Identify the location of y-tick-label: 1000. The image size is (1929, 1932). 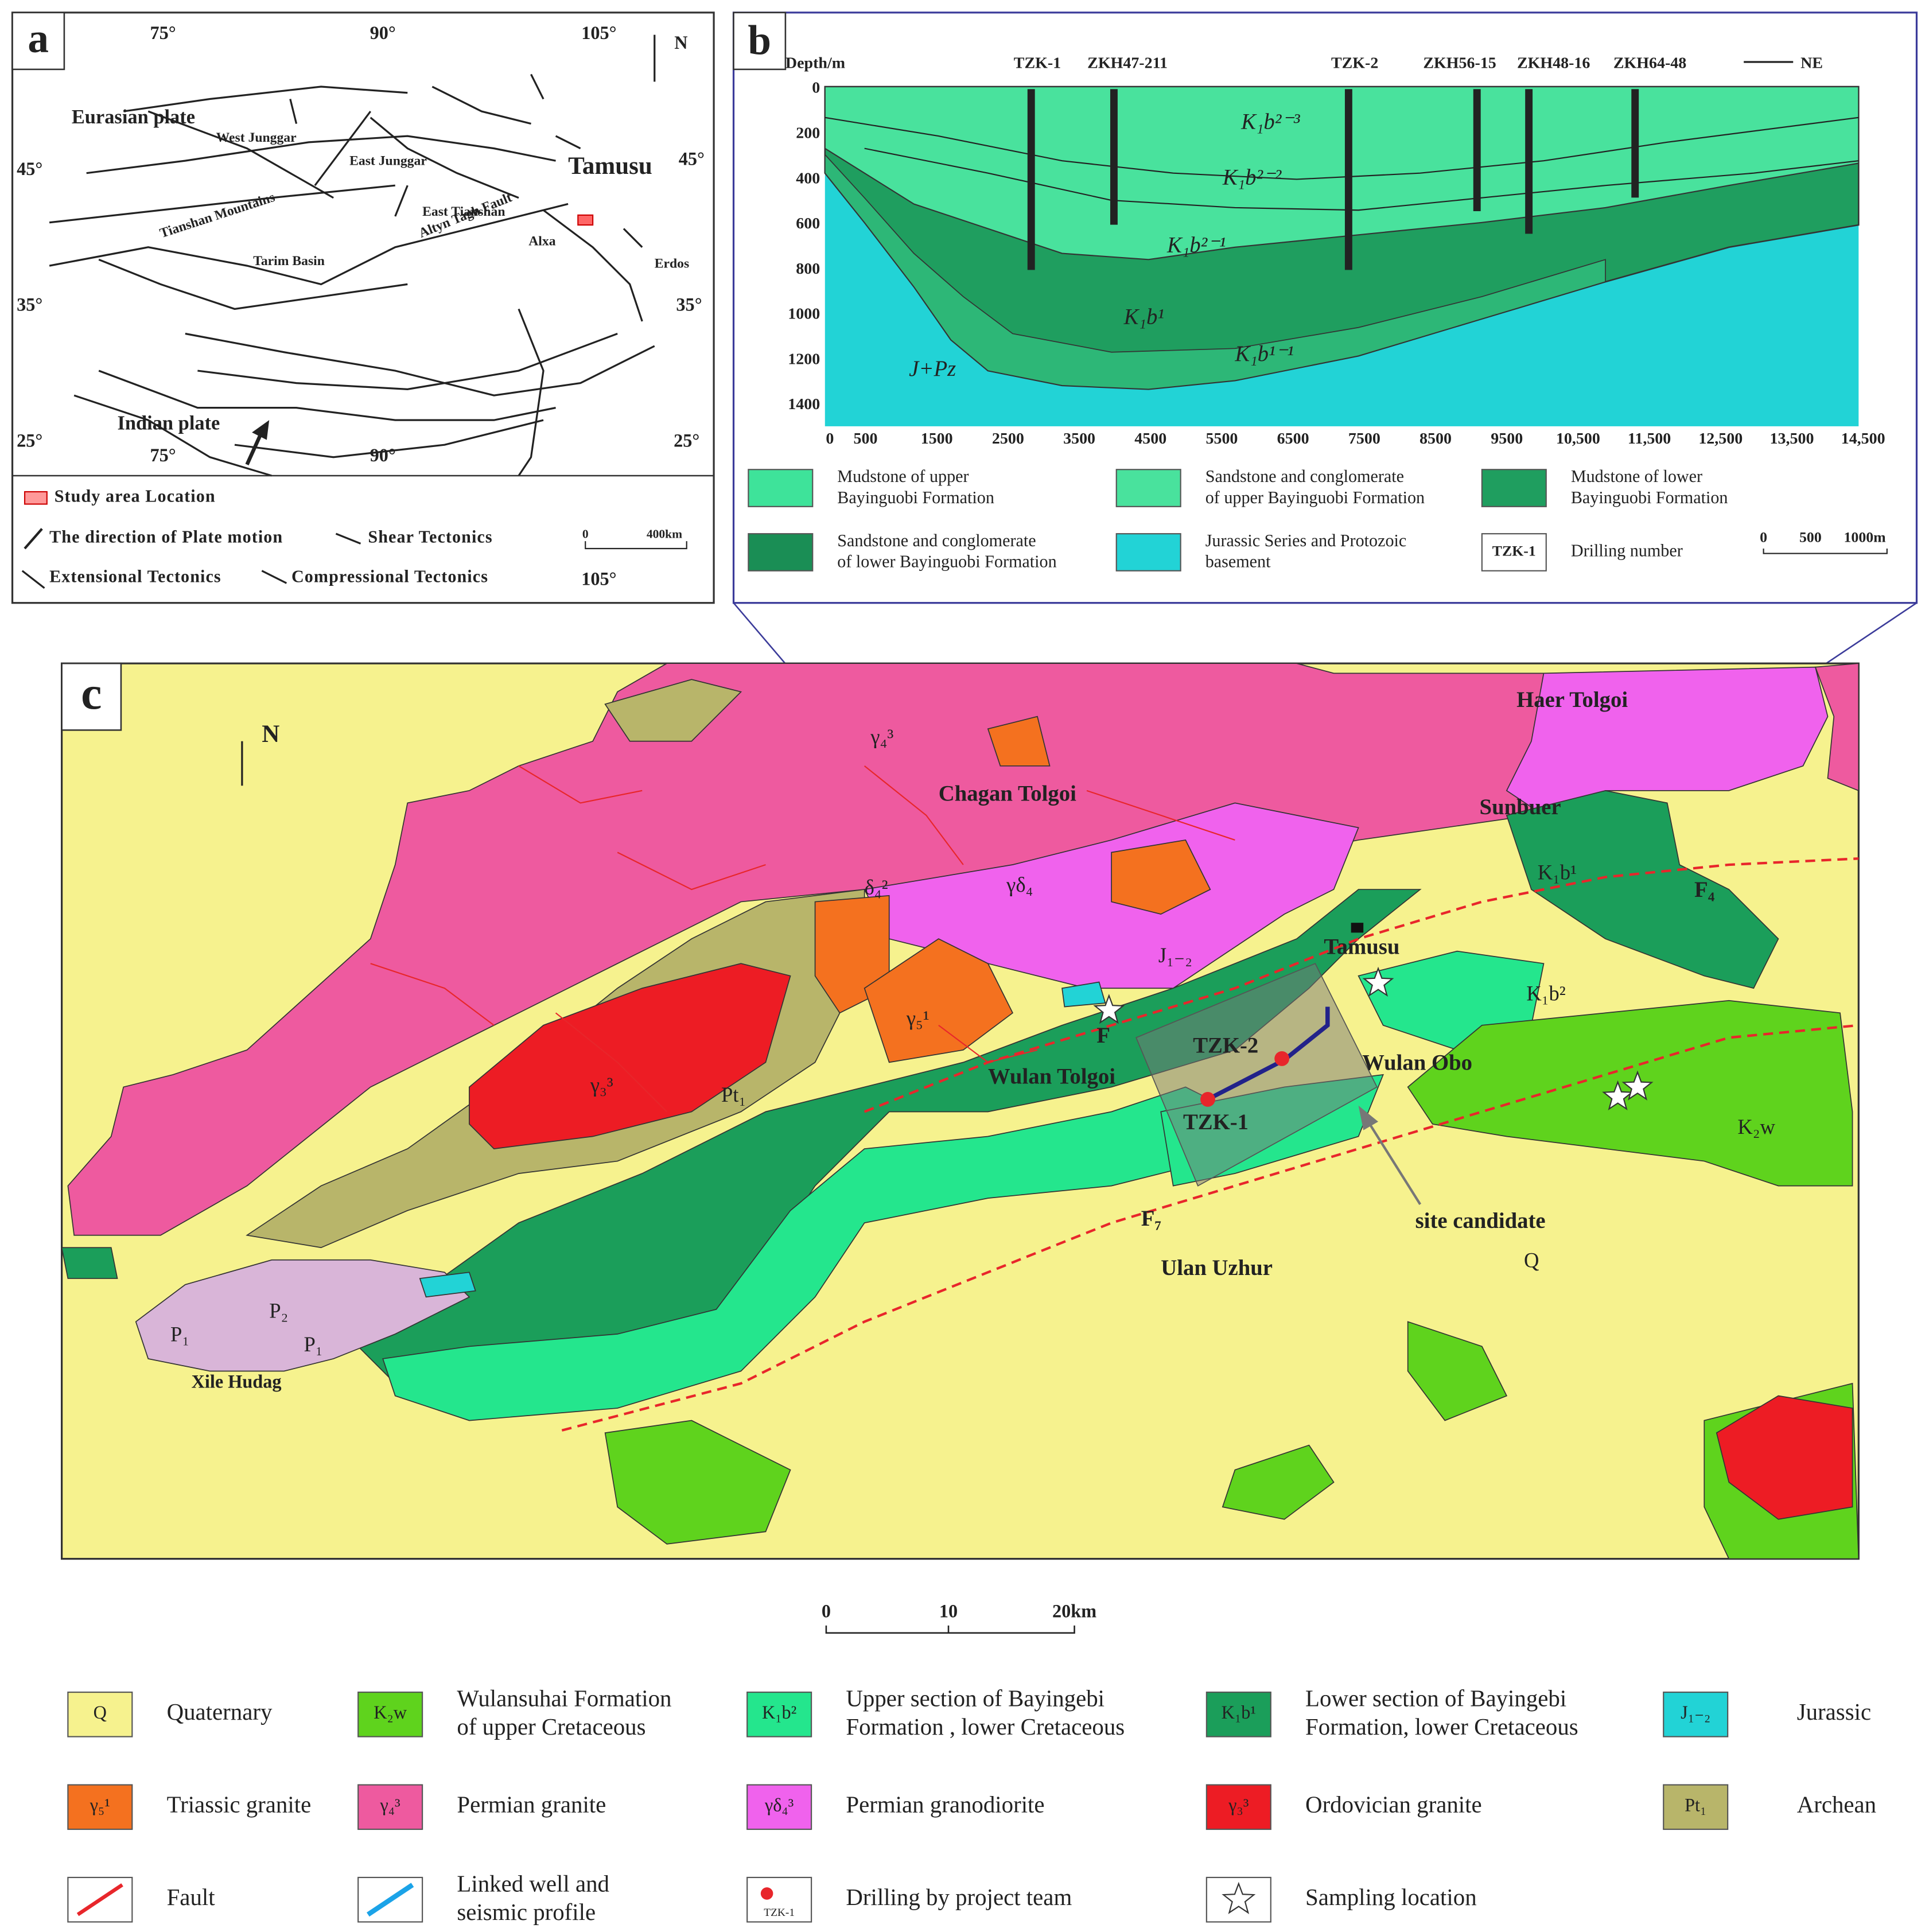
(804, 314).